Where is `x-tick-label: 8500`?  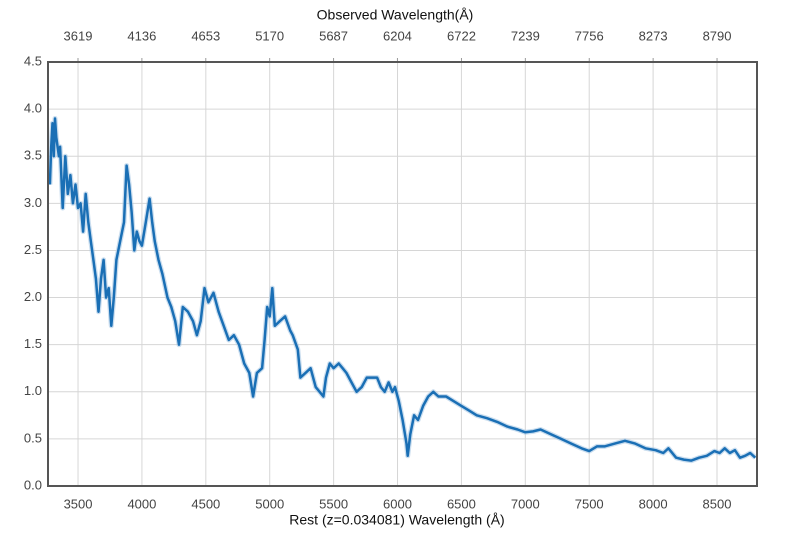 x-tick-label: 8500 is located at coordinates (717, 503).